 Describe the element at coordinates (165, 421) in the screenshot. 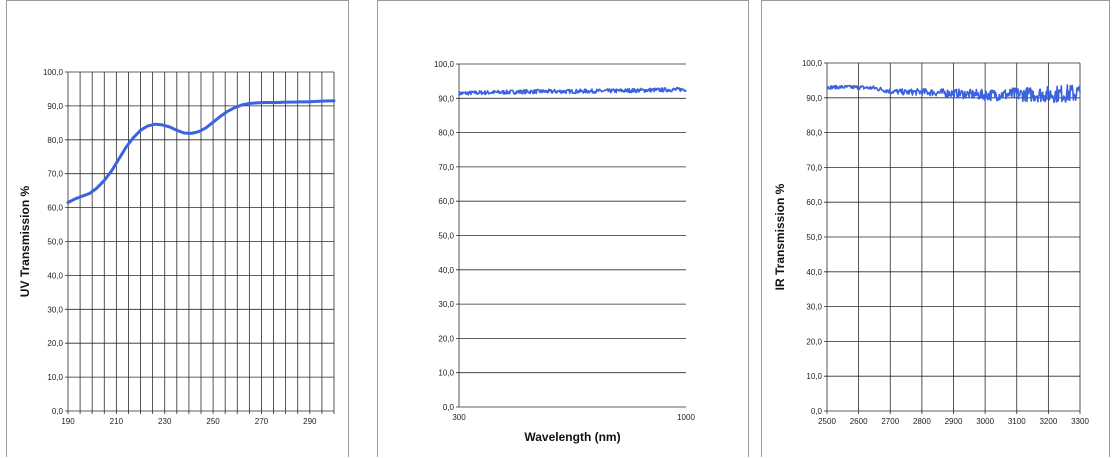

I see `x-tick-label: 230` at that location.